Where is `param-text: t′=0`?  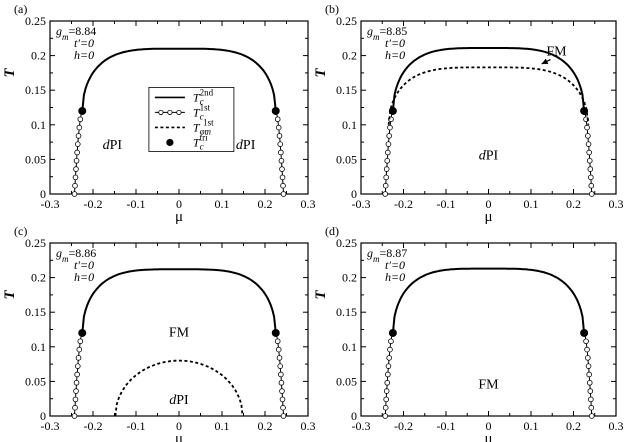 param-text: t′=0 is located at coordinates (84, 43).